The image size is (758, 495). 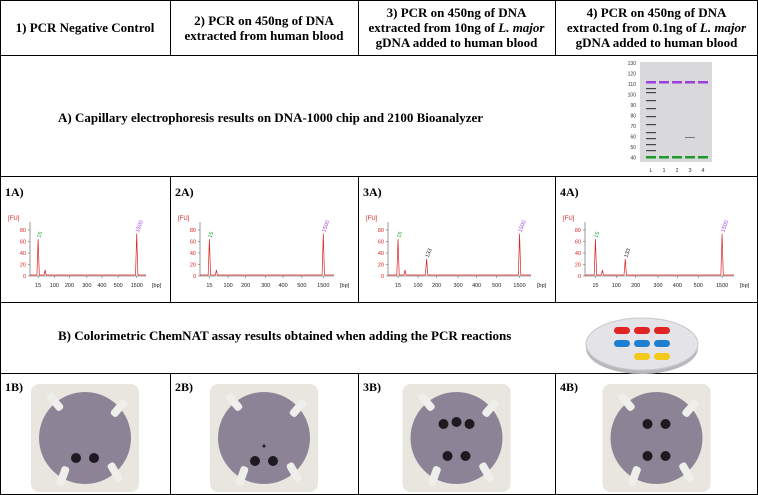 I want to click on gel-background, so click(x=676, y=112).